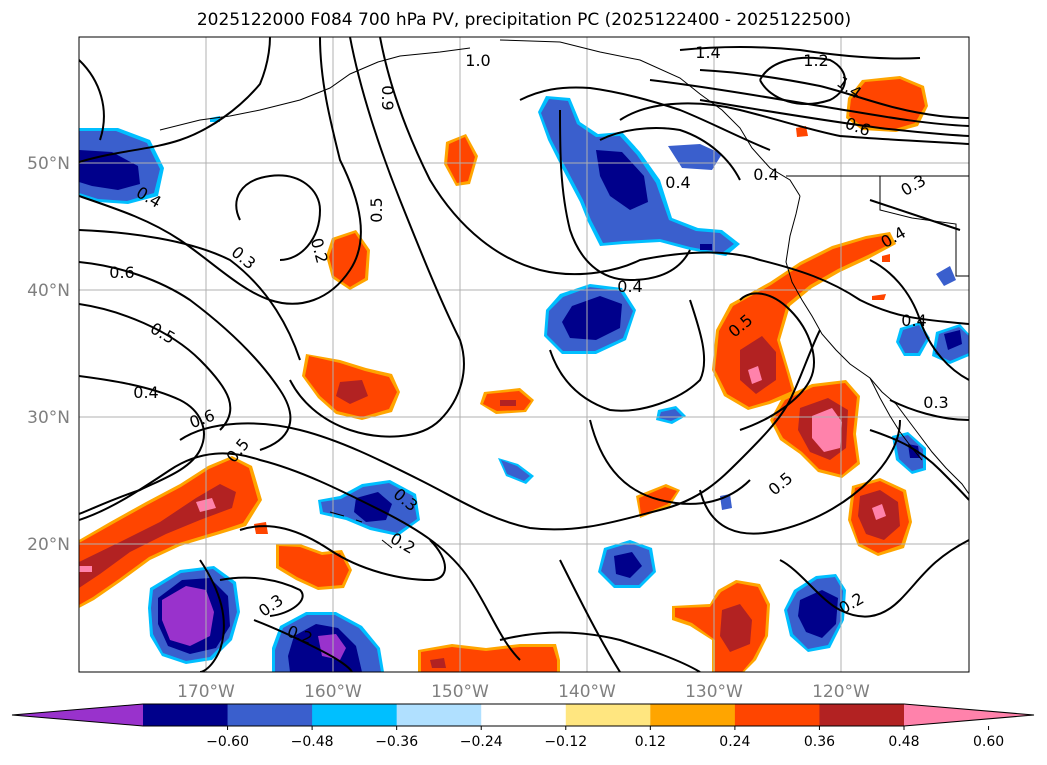 Image resolution: width=1047 pixels, height=765 pixels. What do you see at coordinates (815, 60) in the screenshot?
I see `contour-label: 1.2` at bounding box center [815, 60].